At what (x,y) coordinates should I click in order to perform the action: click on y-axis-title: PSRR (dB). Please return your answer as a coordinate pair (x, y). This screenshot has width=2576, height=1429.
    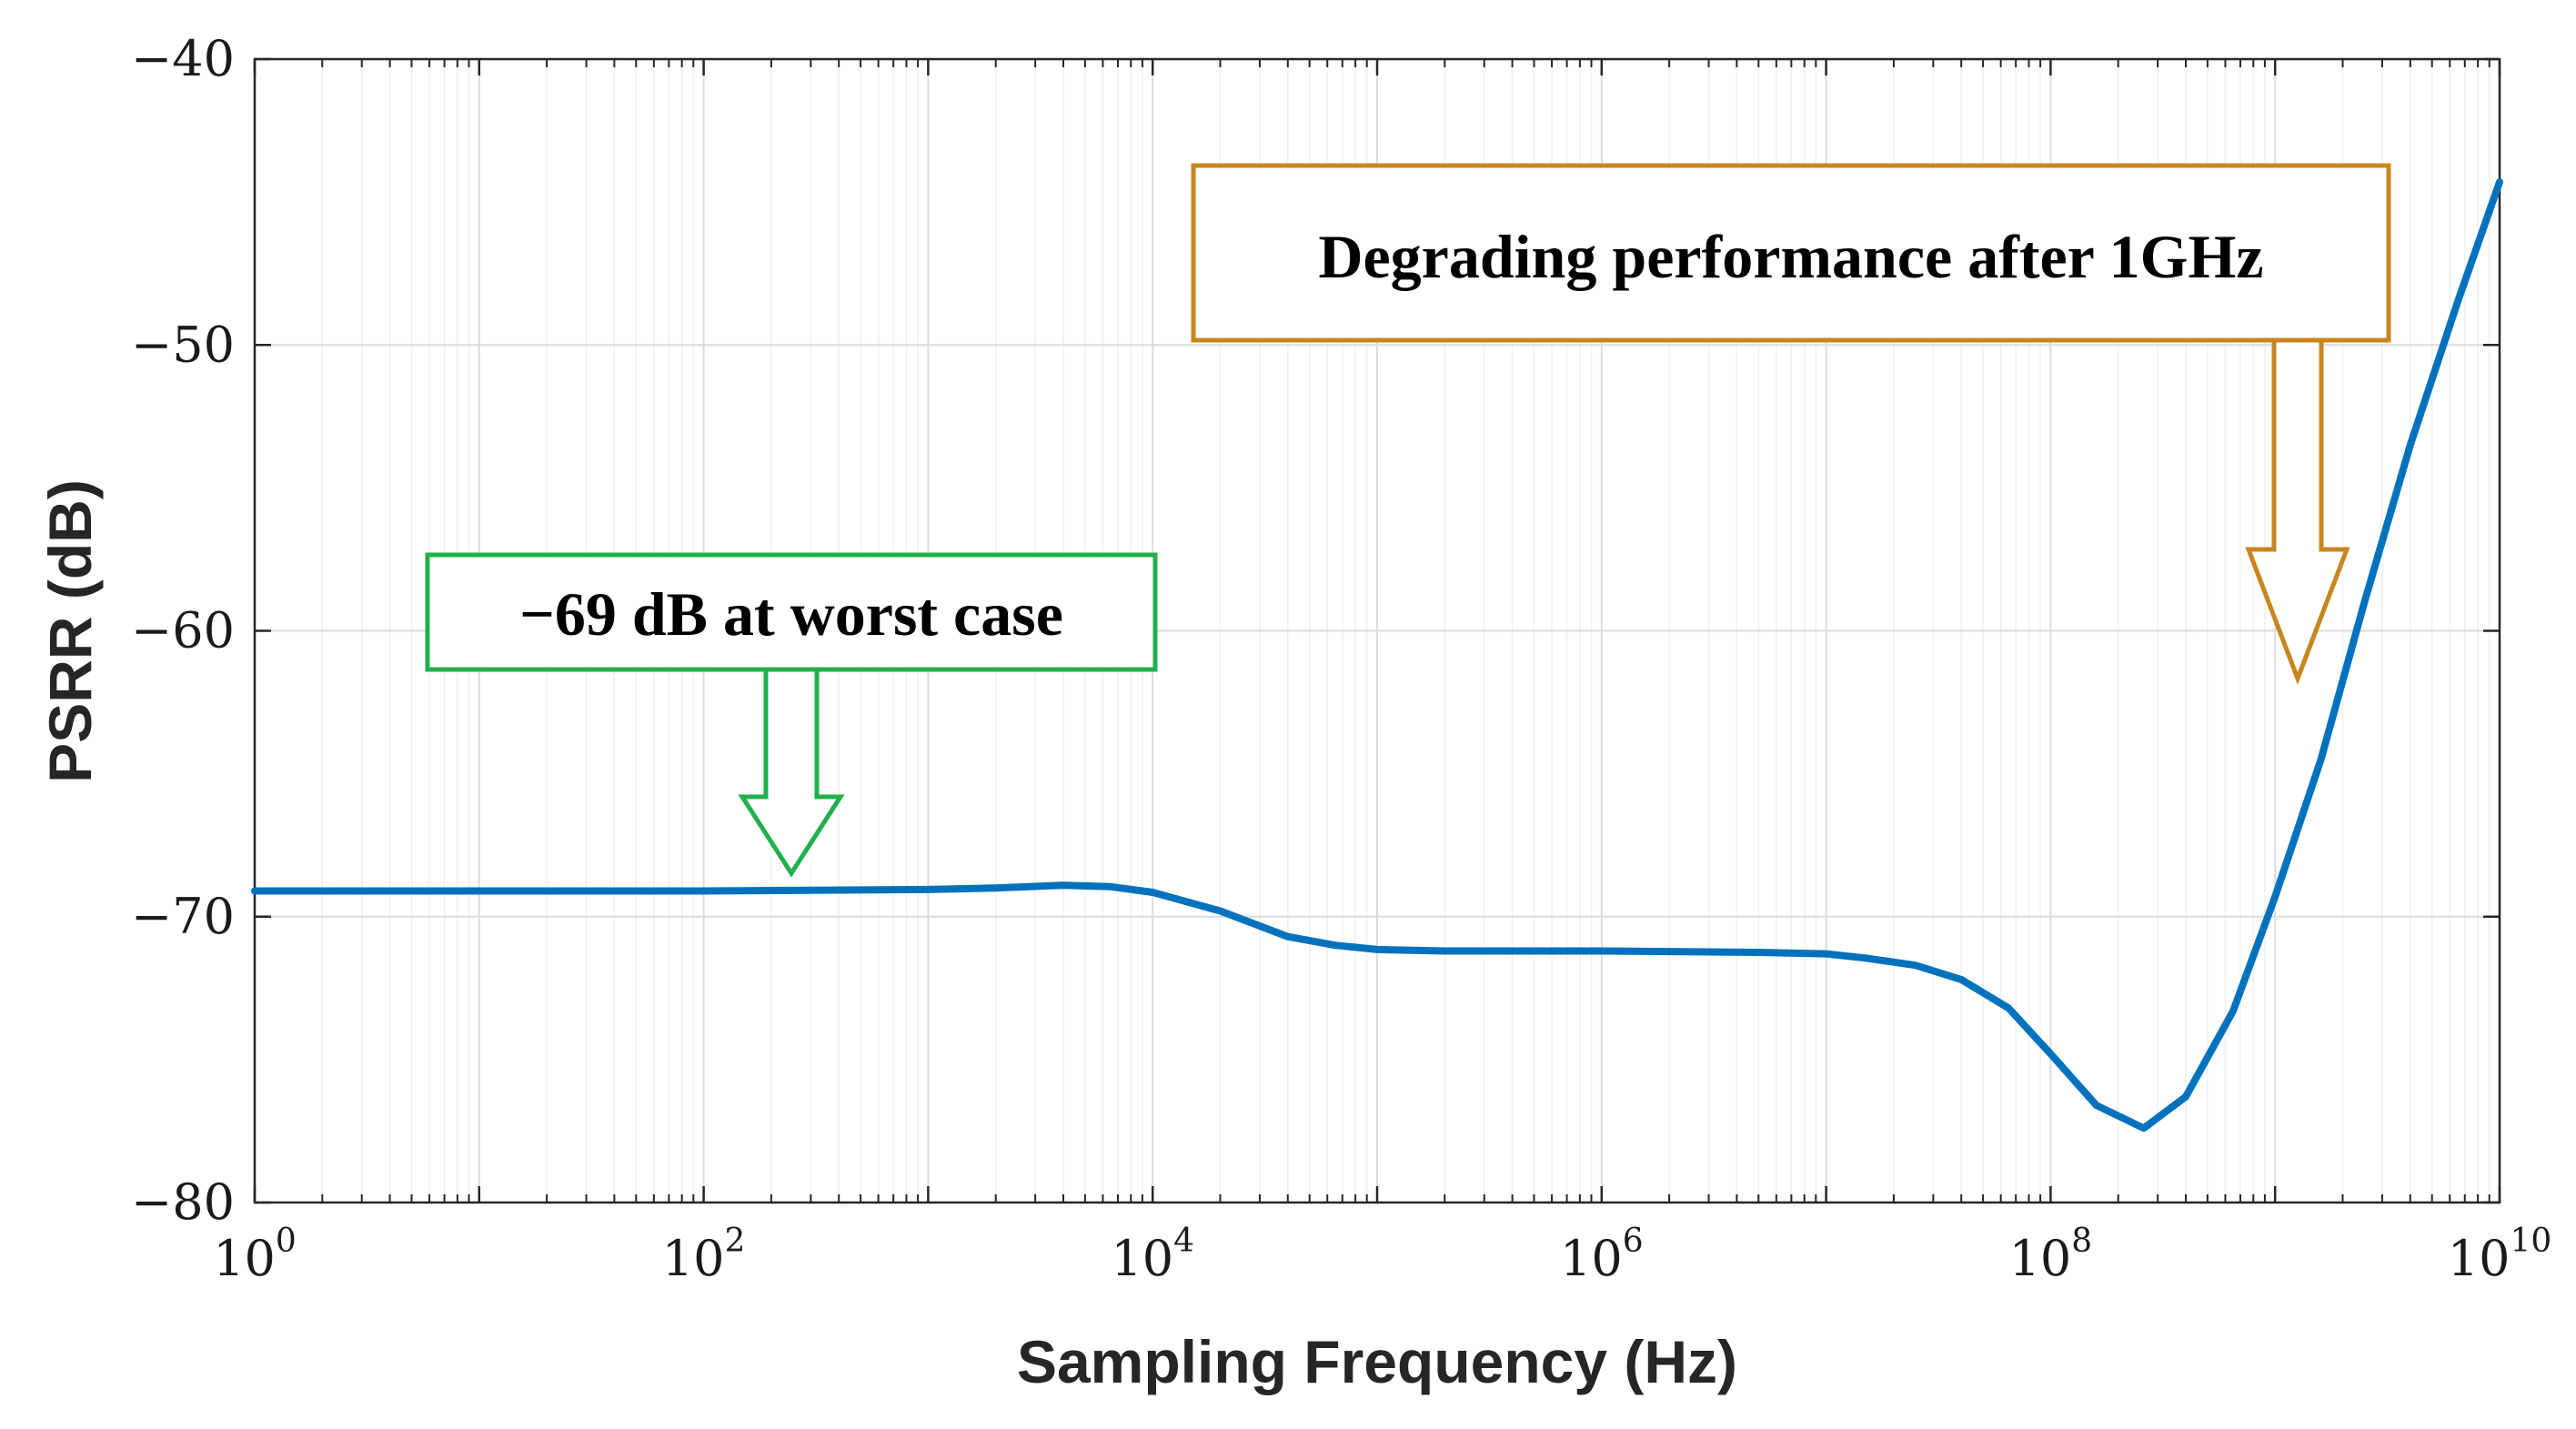
    Looking at the image, I should click on (70, 631).